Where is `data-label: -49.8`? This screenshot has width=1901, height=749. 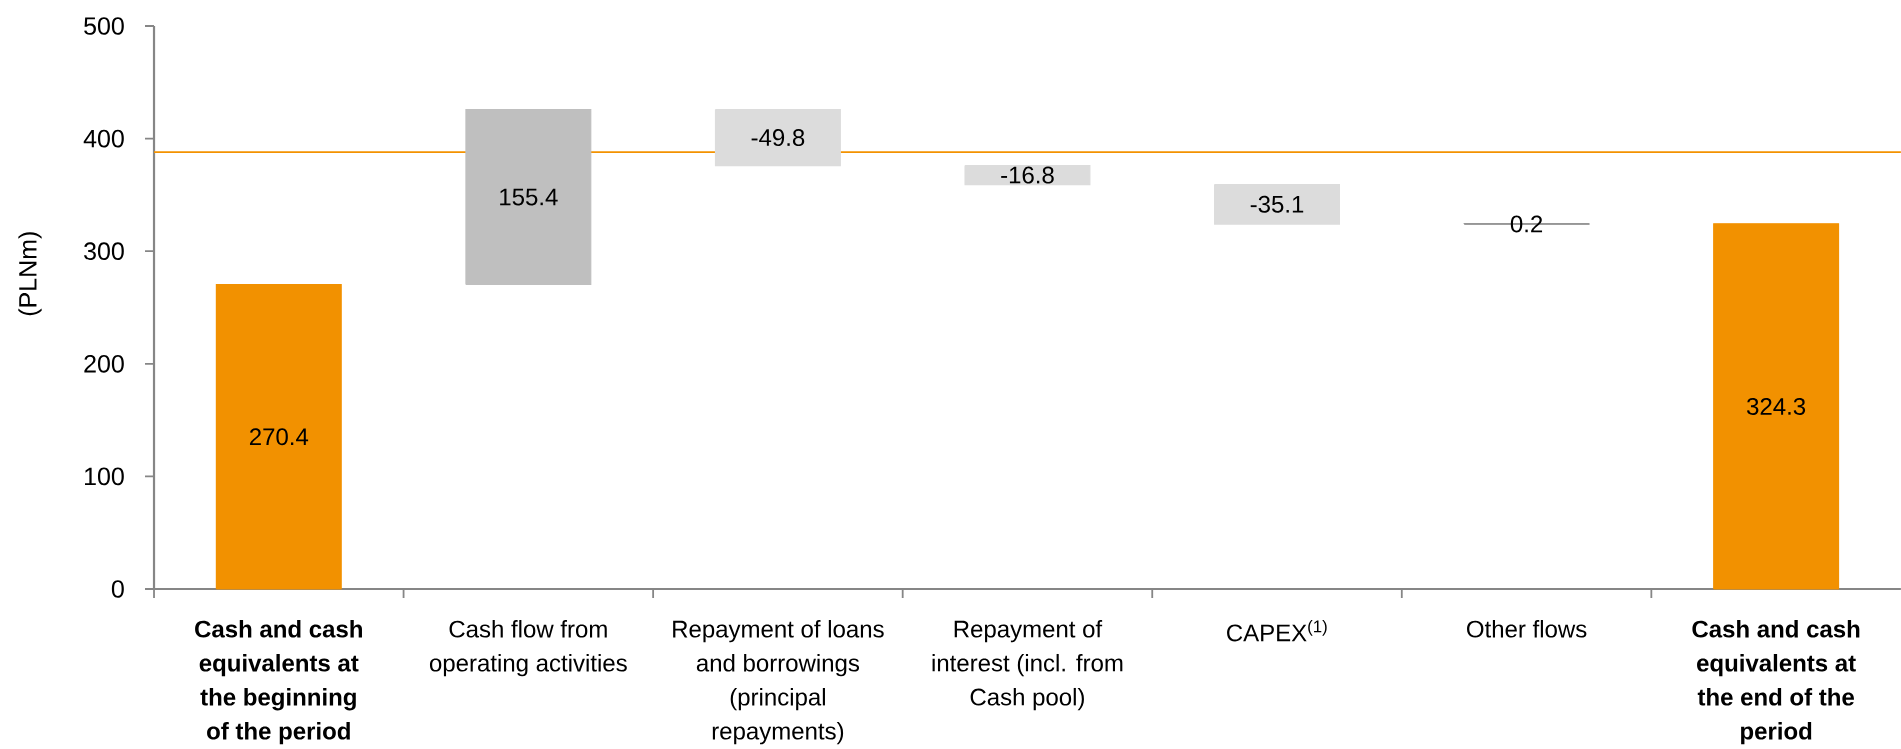
data-label: -49.8 is located at coordinates (778, 138).